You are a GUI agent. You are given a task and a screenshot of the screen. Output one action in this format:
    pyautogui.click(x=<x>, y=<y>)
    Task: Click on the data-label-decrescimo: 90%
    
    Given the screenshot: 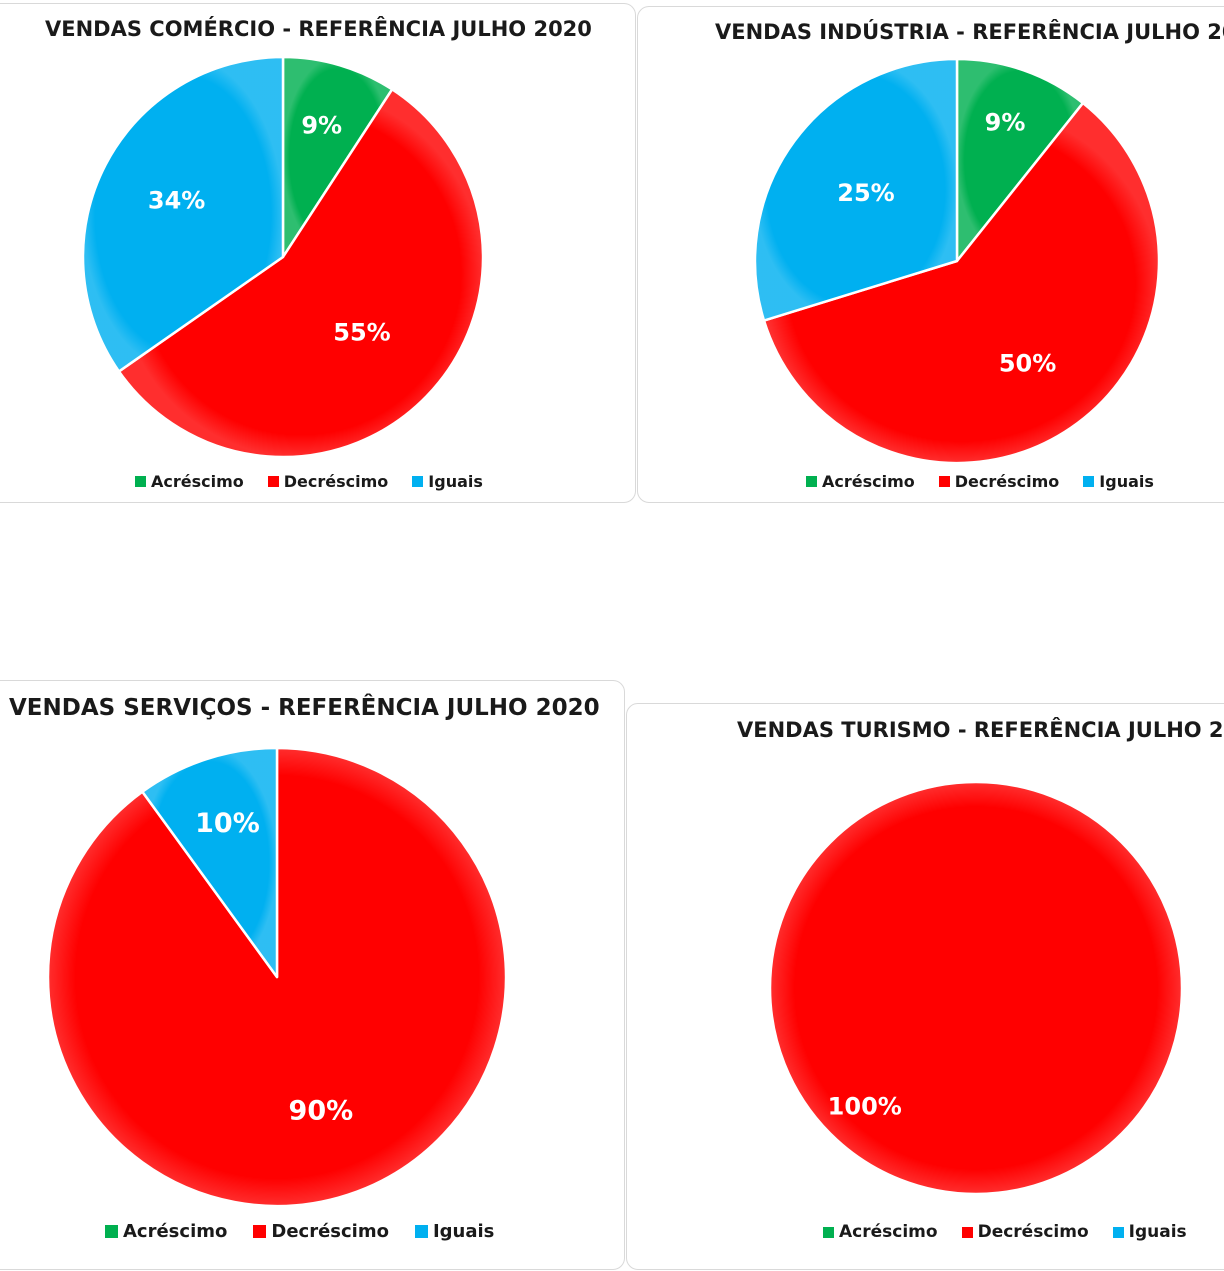 What is the action you would take?
    pyautogui.click(x=321, y=1111)
    